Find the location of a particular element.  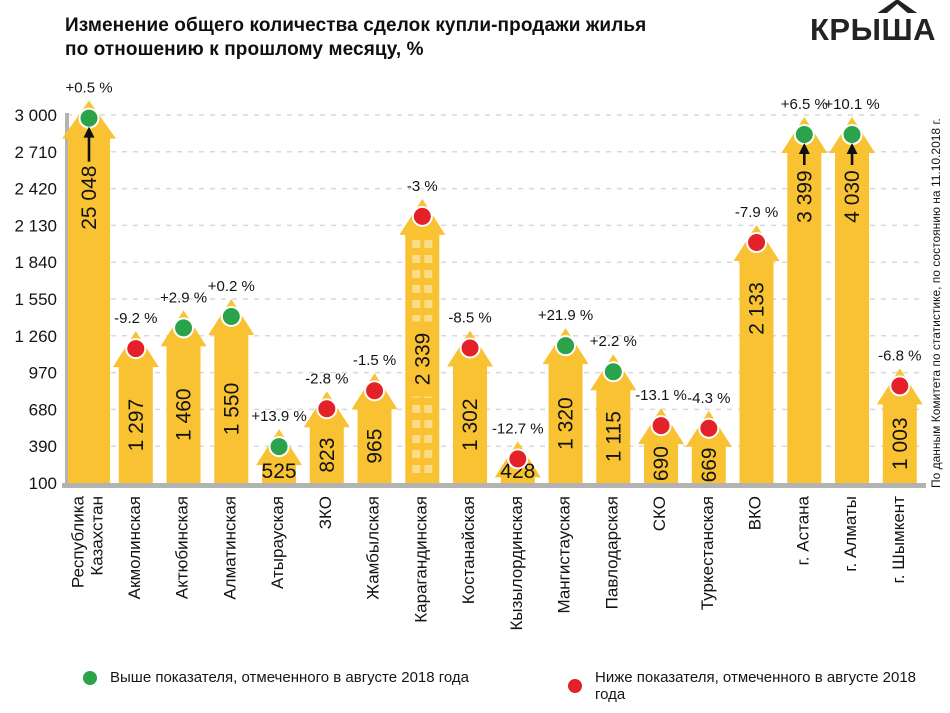

bar-value-label: 525 is located at coordinates (279, 471).